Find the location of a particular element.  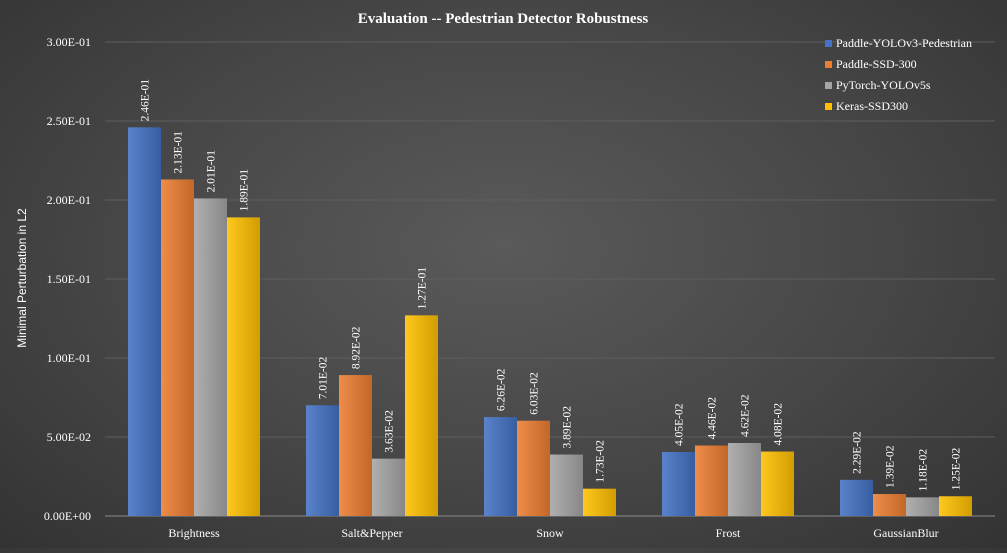

data-label: 1.89E-01 is located at coordinates (245, 190).